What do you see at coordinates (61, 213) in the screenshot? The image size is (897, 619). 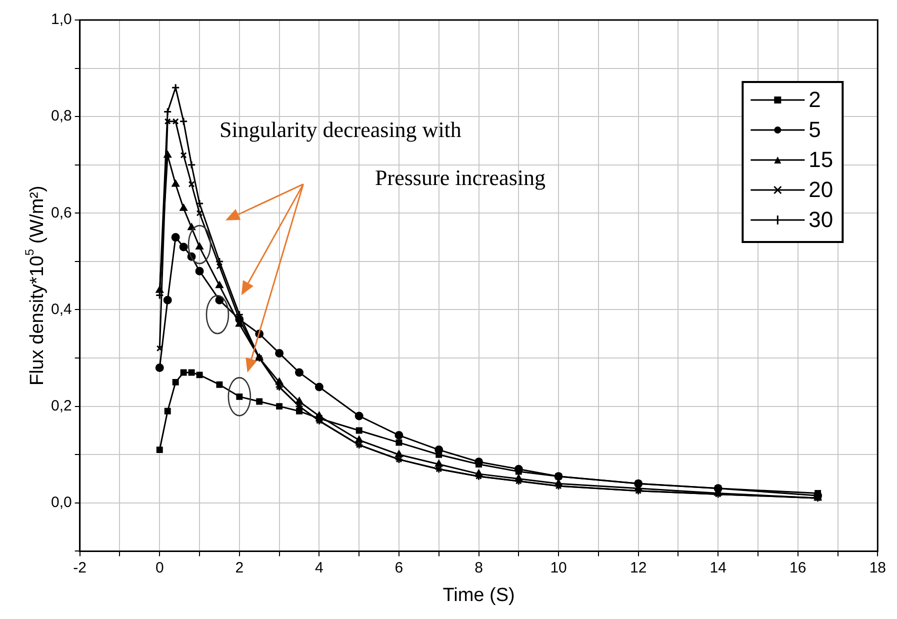 I see `y-tick-label: 0,6` at bounding box center [61, 213].